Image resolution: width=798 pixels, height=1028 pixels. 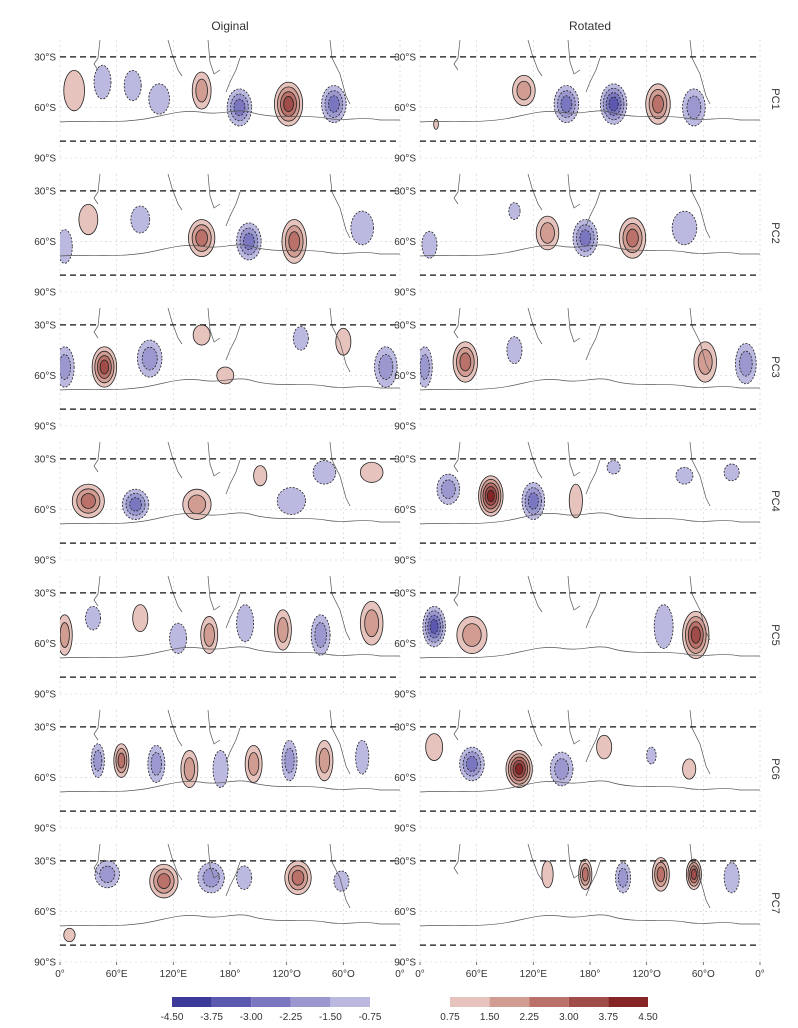 I want to click on legend-label: -4.50, so click(x=172, y=1017).